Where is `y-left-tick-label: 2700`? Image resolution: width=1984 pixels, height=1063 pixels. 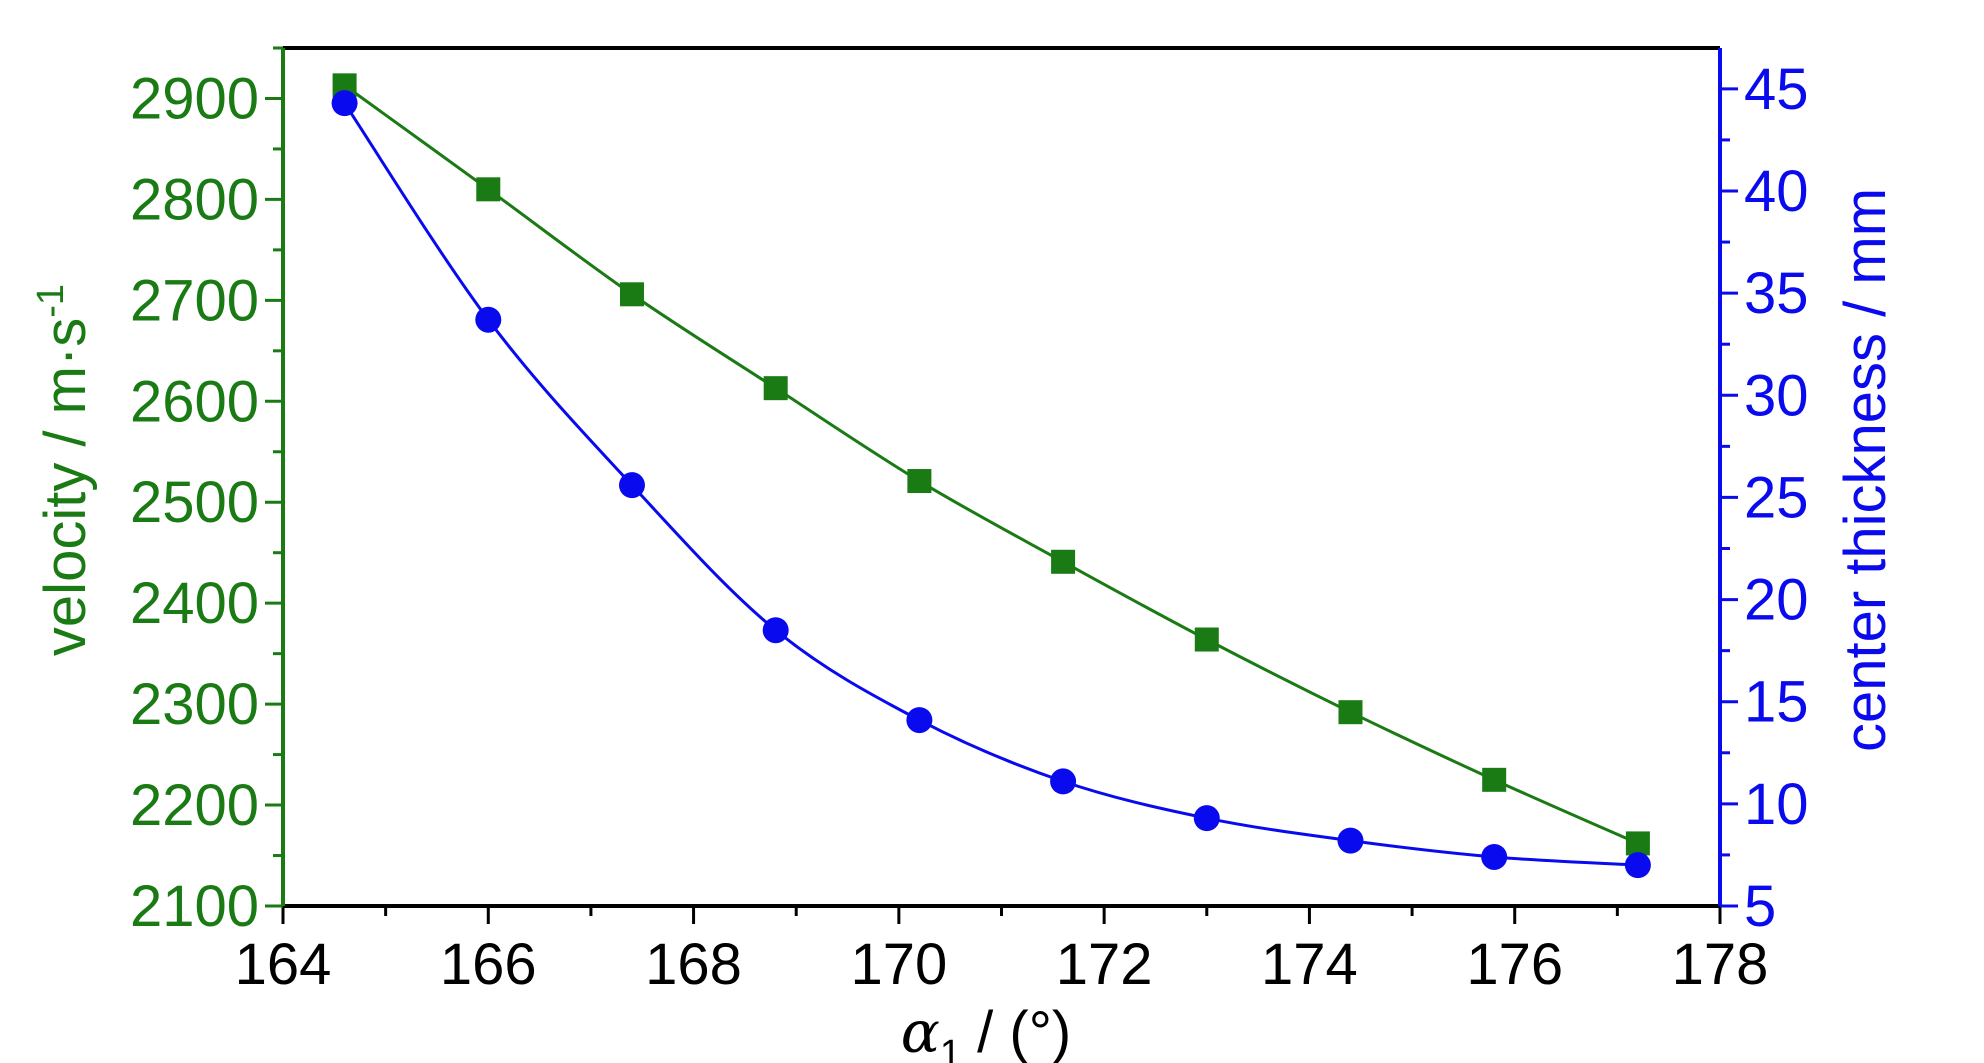
y-left-tick-label: 2700 is located at coordinates (194, 300).